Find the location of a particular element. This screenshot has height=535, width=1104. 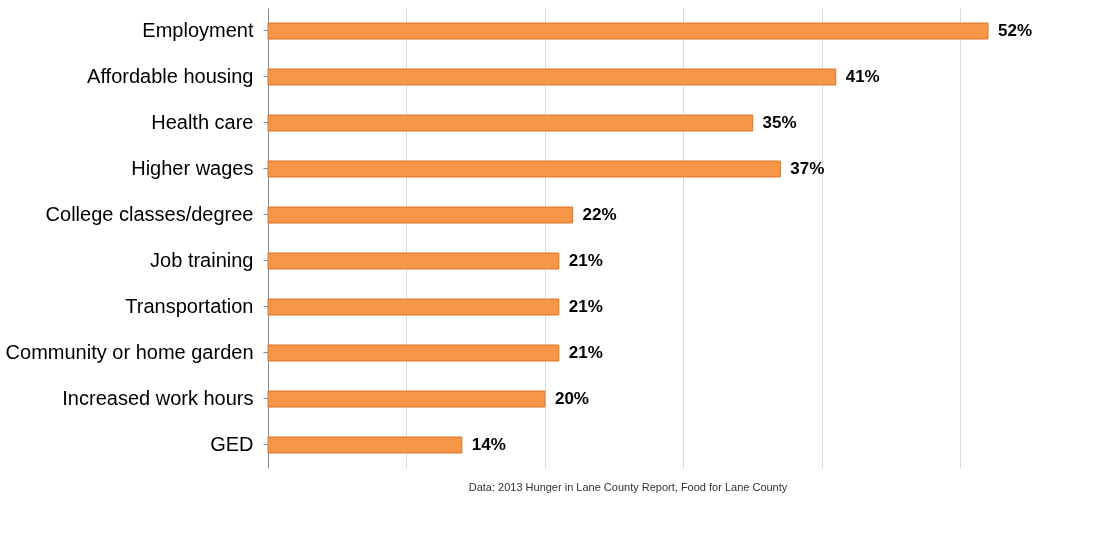

y-tick-label: Employment is located at coordinates (198, 30).